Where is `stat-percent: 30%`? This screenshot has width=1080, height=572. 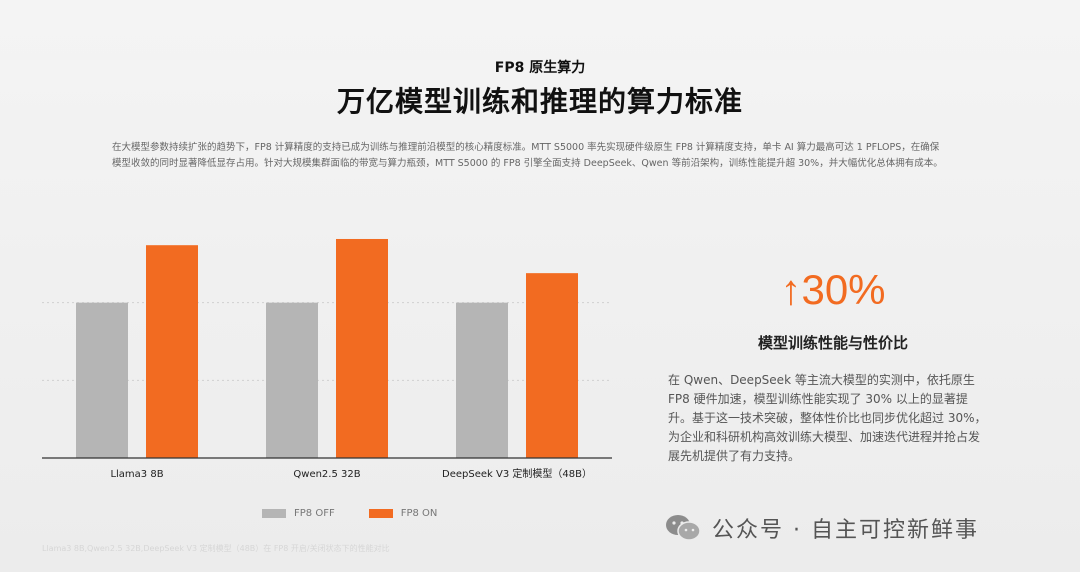 stat-percent: 30% is located at coordinates (843, 289).